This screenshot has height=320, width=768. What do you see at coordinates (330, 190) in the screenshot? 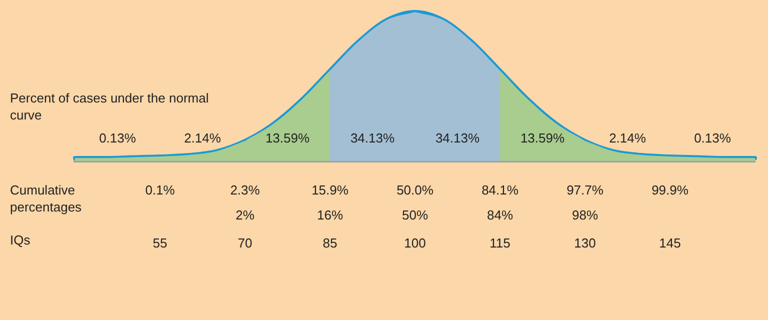
I see `text: 15.9%` at bounding box center [330, 190].